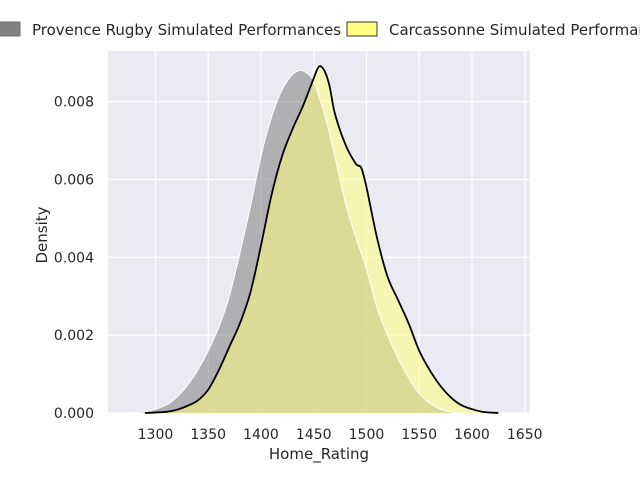 The image size is (640, 485). Describe the element at coordinates (419, 435) in the screenshot. I see `x-tick-label: 1550` at that location.